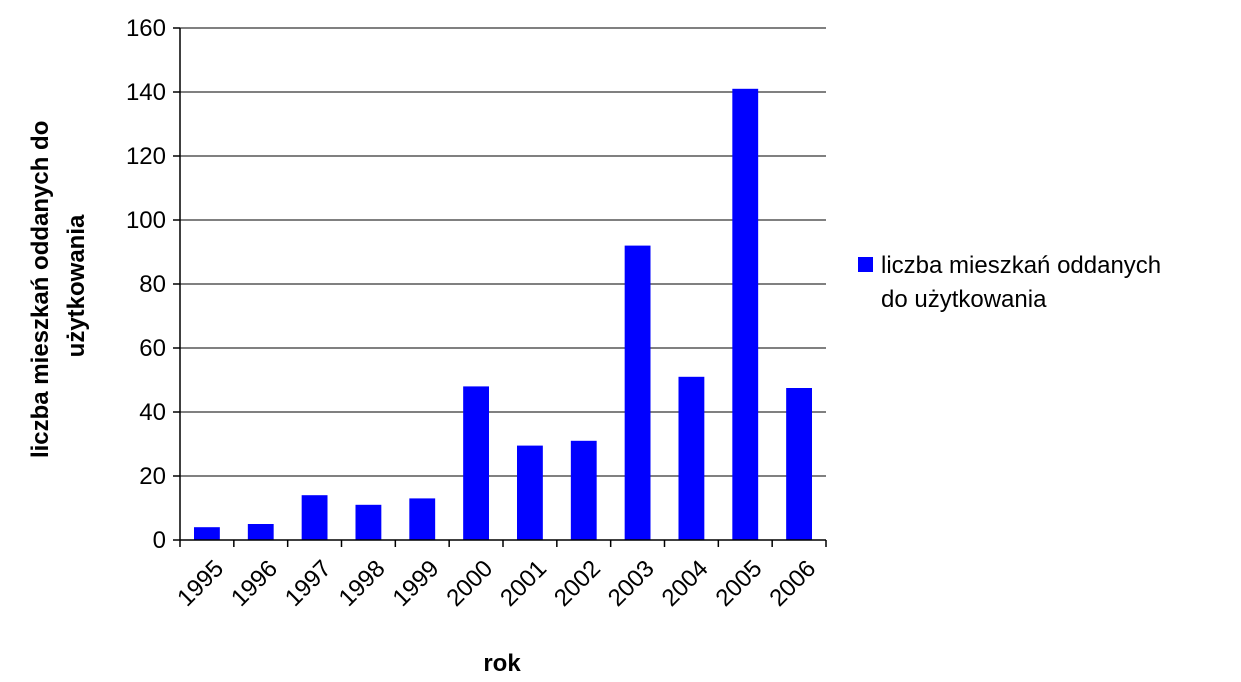 The height and width of the screenshot is (682, 1241). What do you see at coordinates (152, 476) in the screenshot?
I see `y-tick-label: 20` at bounding box center [152, 476].